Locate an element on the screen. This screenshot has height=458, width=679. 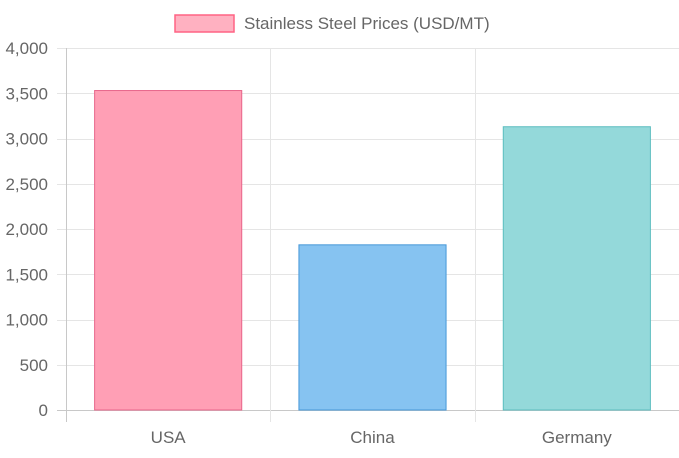
x-tick-label: Germany is located at coordinates (577, 437).